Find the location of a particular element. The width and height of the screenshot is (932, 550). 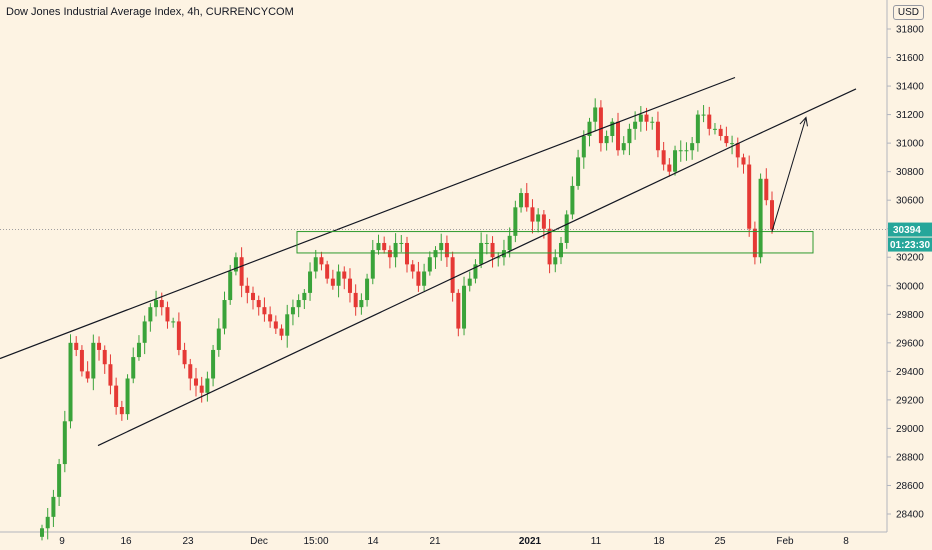

price-tick-label: 31600 is located at coordinates (910, 58).